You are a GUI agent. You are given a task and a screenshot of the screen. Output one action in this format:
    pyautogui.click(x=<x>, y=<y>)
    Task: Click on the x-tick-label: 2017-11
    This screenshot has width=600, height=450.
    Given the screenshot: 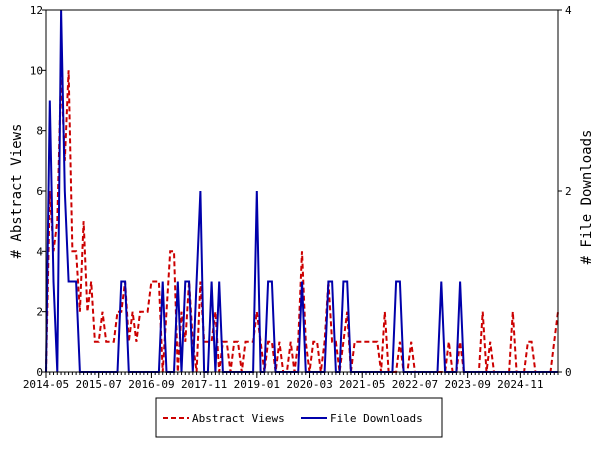 What is the action you would take?
    pyautogui.click(x=204, y=384)
    